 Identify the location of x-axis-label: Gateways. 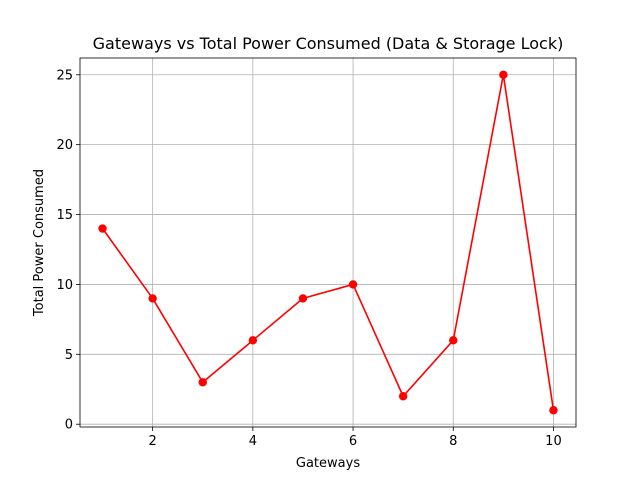
(328, 463).